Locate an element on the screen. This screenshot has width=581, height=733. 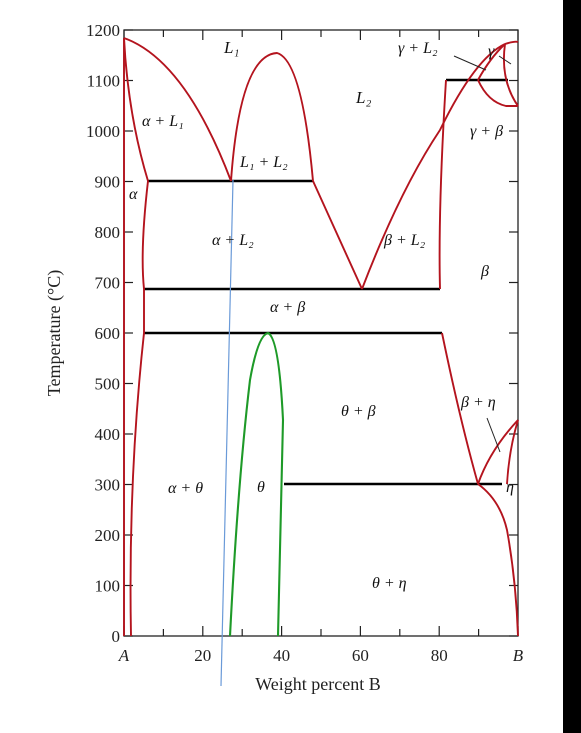
region-beta: β is located at coordinates (484, 271).